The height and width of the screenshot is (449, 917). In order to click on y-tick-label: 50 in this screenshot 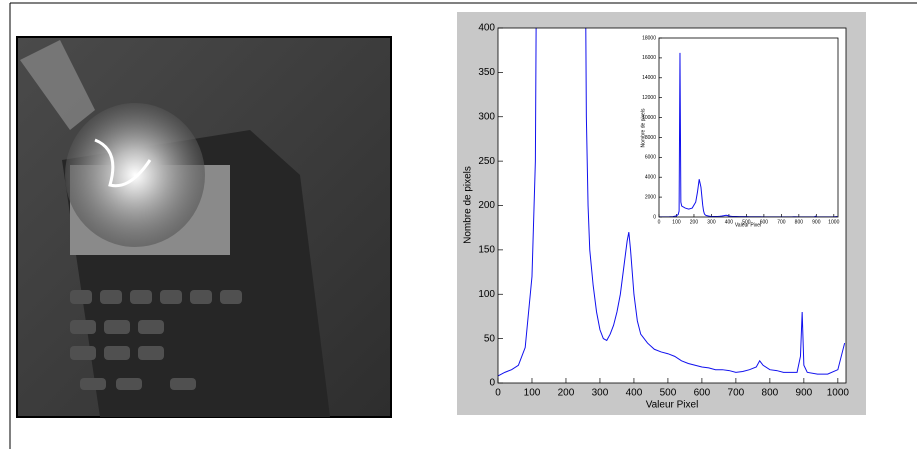, I will do `click(490, 338)`.